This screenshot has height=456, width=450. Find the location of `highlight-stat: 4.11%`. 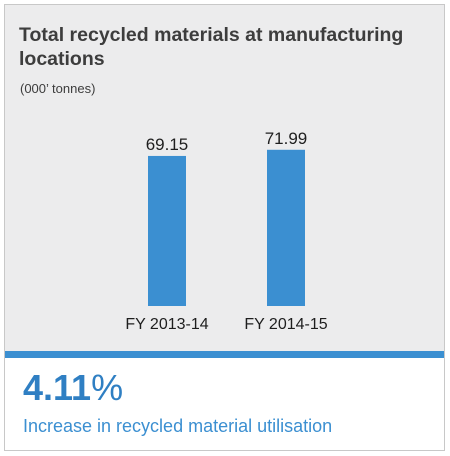

highlight-stat: 4.11% is located at coordinates (73, 388).